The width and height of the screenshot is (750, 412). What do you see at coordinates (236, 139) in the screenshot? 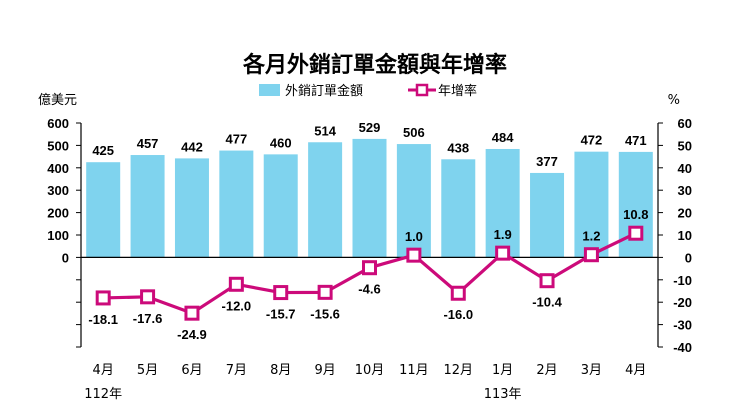
I see `bar-value-label: 477` at bounding box center [236, 139].